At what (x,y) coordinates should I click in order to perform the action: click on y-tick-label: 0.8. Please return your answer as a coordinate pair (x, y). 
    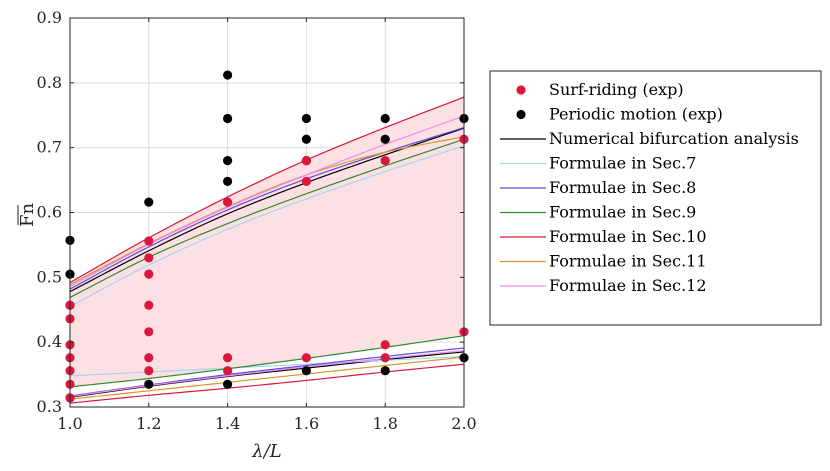
    Looking at the image, I should click on (49, 82).